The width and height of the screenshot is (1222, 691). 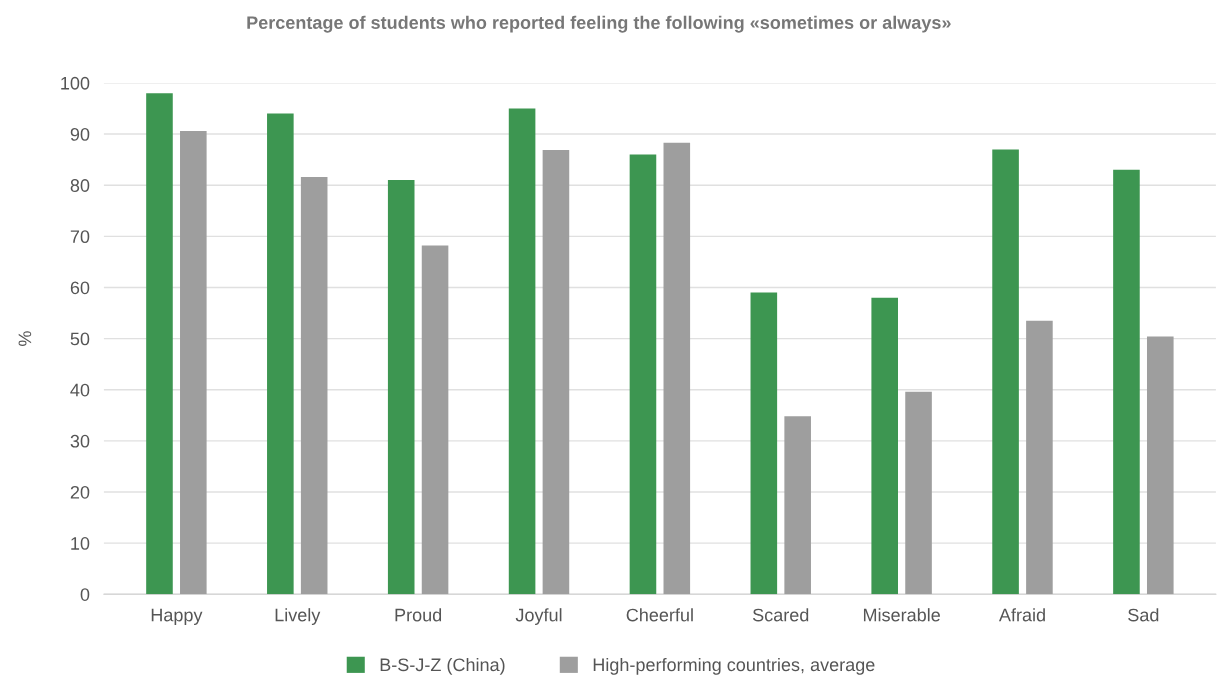 What do you see at coordinates (80, 134) in the screenshot?
I see `y-tick-label: 90` at bounding box center [80, 134].